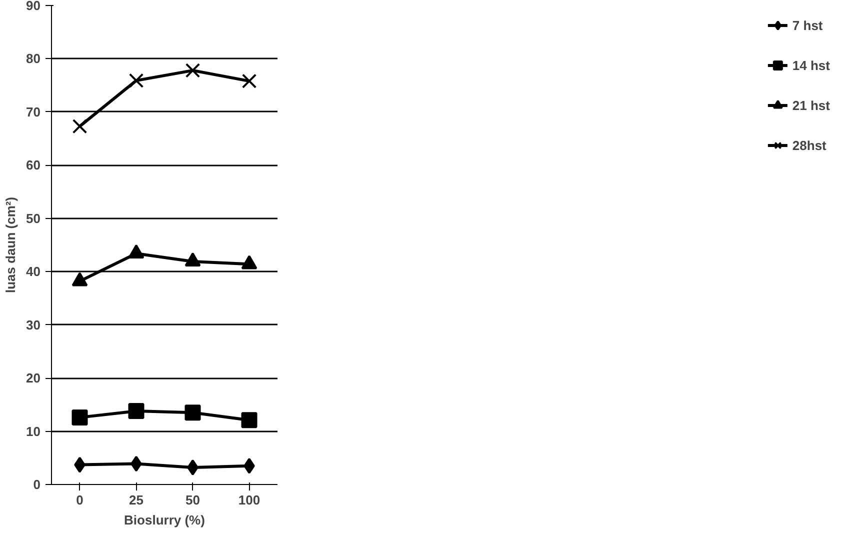 This screenshot has width=848, height=541. What do you see at coordinates (33, 112) in the screenshot?
I see `y-tick-label: 70` at bounding box center [33, 112].